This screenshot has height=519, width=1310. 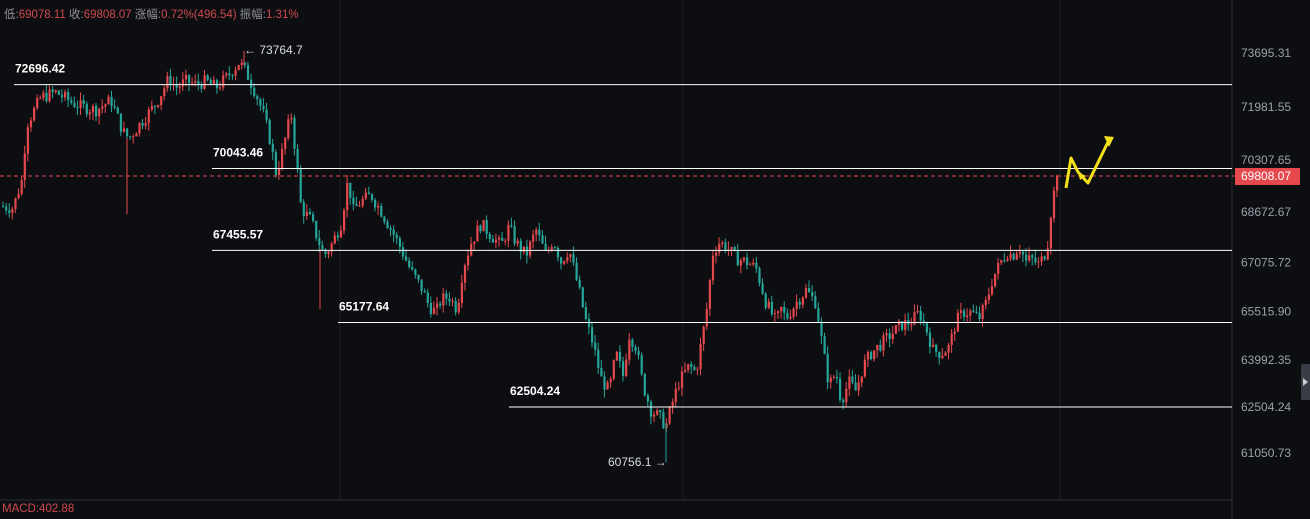 What do you see at coordinates (1305, 382) in the screenshot?
I see `expand-panel-handle` at bounding box center [1305, 382].